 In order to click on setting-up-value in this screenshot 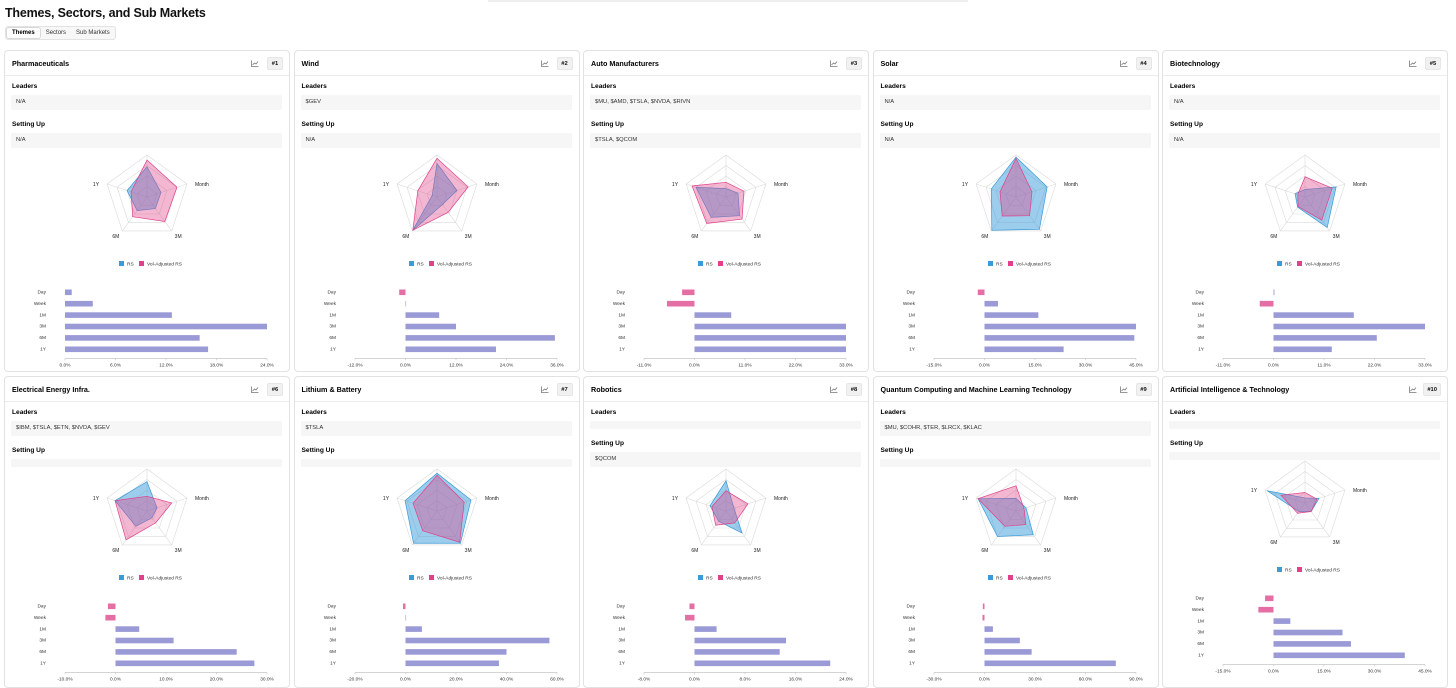, I will do `click(436, 463)`.